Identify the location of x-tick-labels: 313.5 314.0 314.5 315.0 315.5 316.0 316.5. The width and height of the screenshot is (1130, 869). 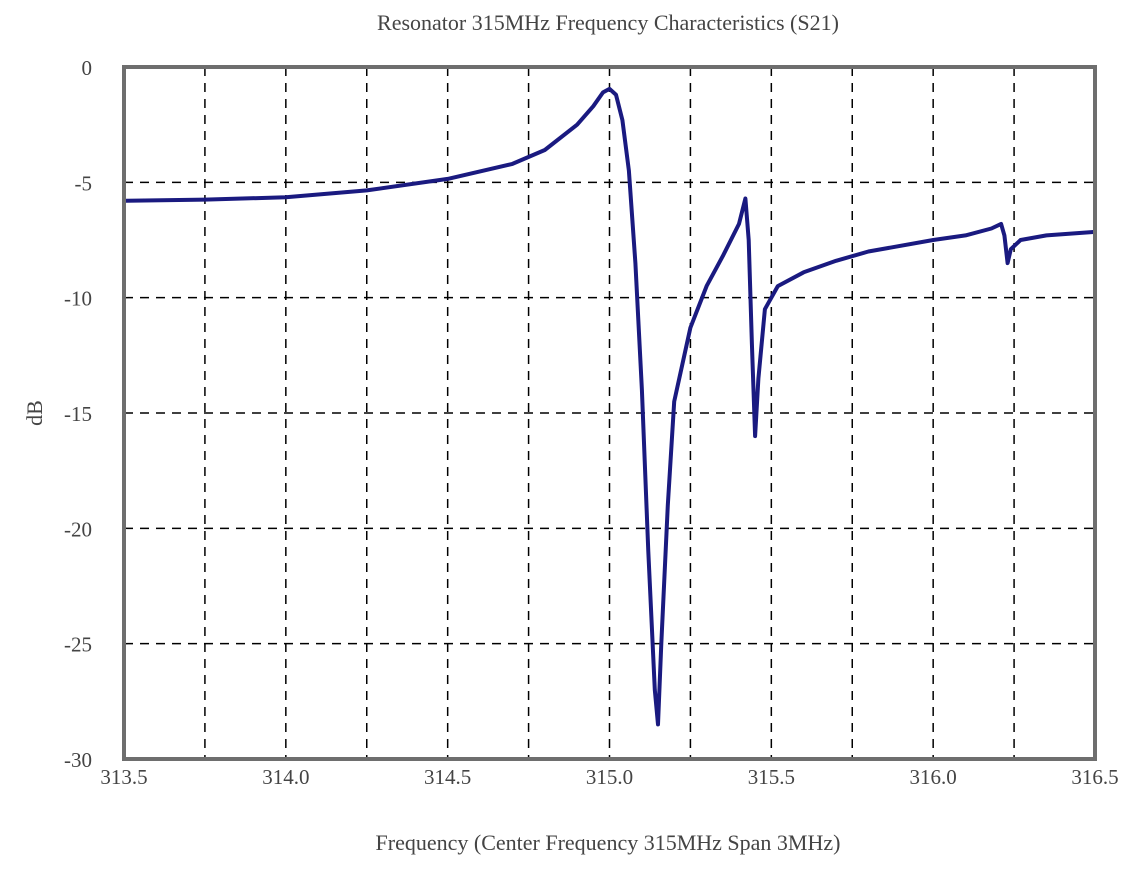
(609, 777).